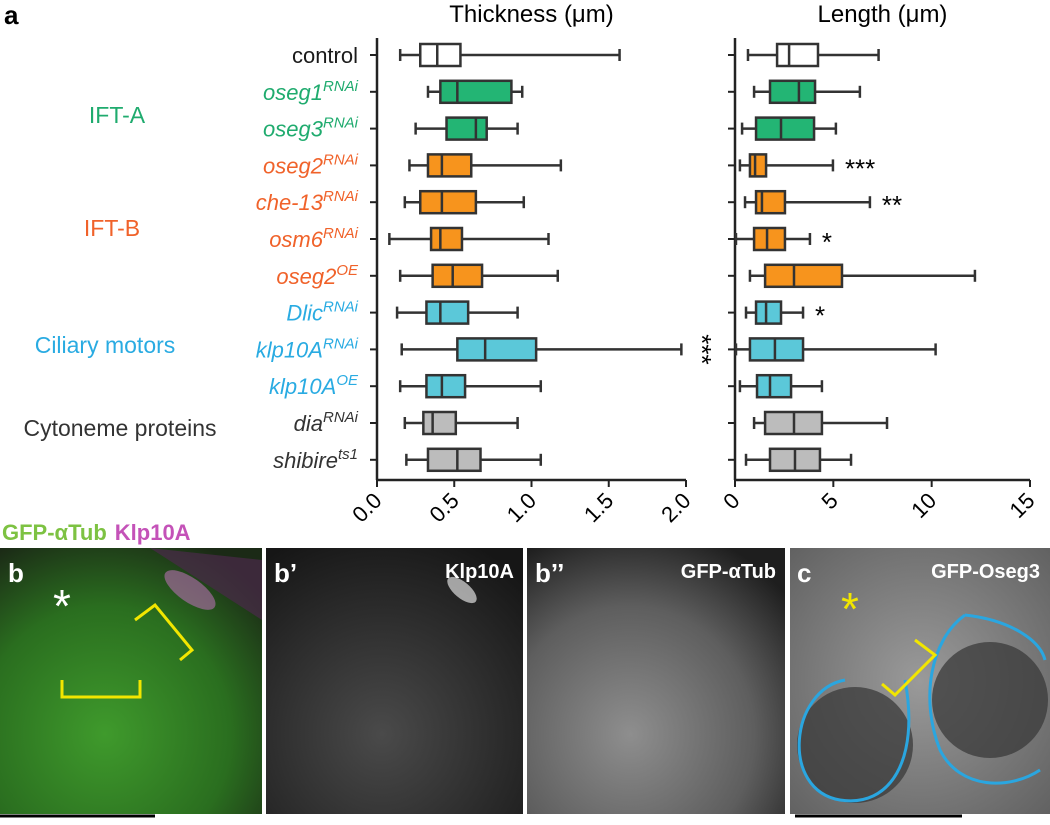  What do you see at coordinates (923, 505) in the screenshot?
I see `x-tick-label: 10` at bounding box center [923, 505].